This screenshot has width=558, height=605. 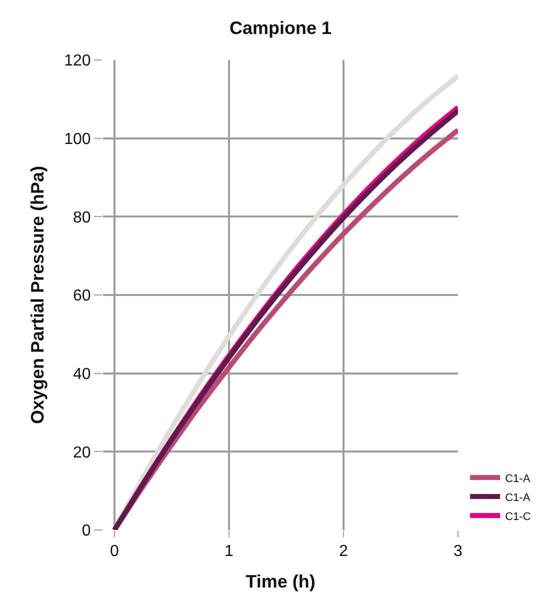 What do you see at coordinates (114, 551) in the screenshot?
I see `x-tick-label: 0` at bounding box center [114, 551].